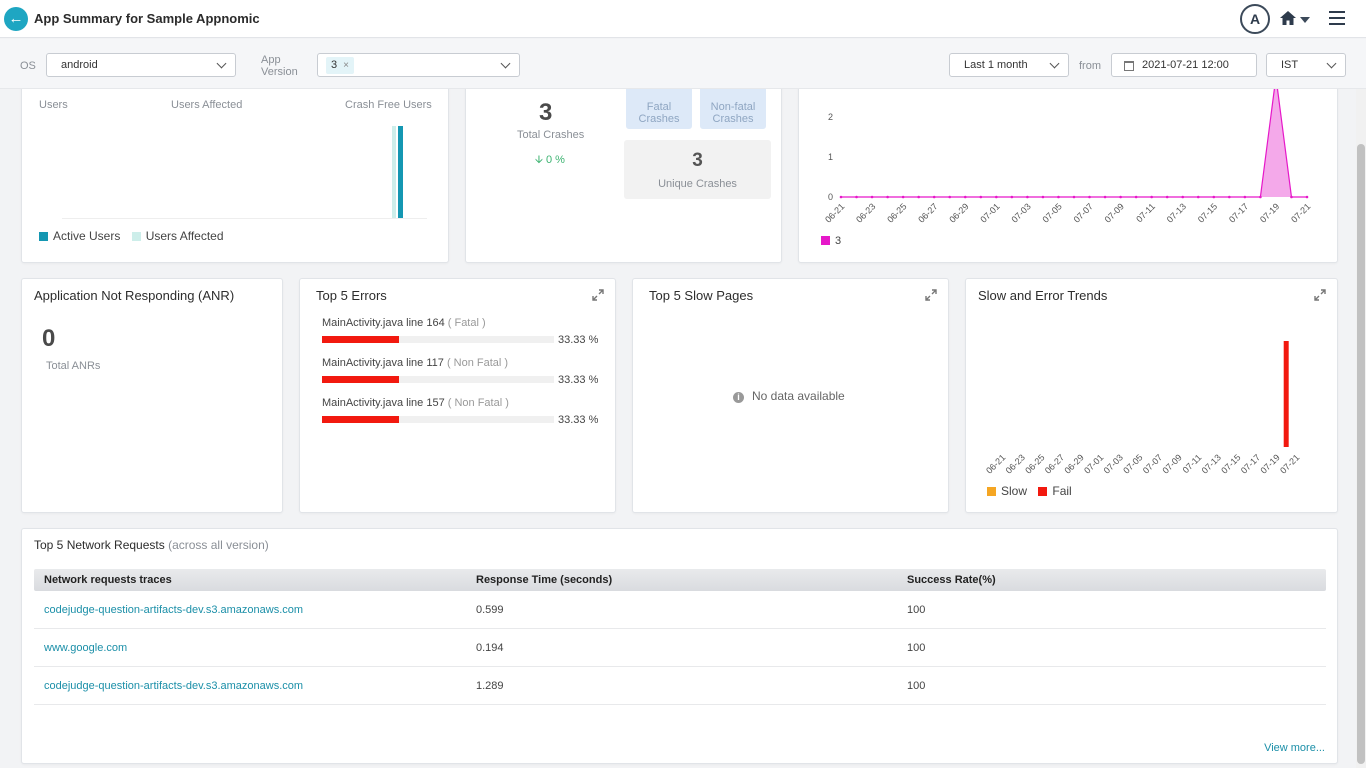  Describe the element at coordinates (418, 65) in the screenshot. I see `app-version-select: 3 ×` at that location.